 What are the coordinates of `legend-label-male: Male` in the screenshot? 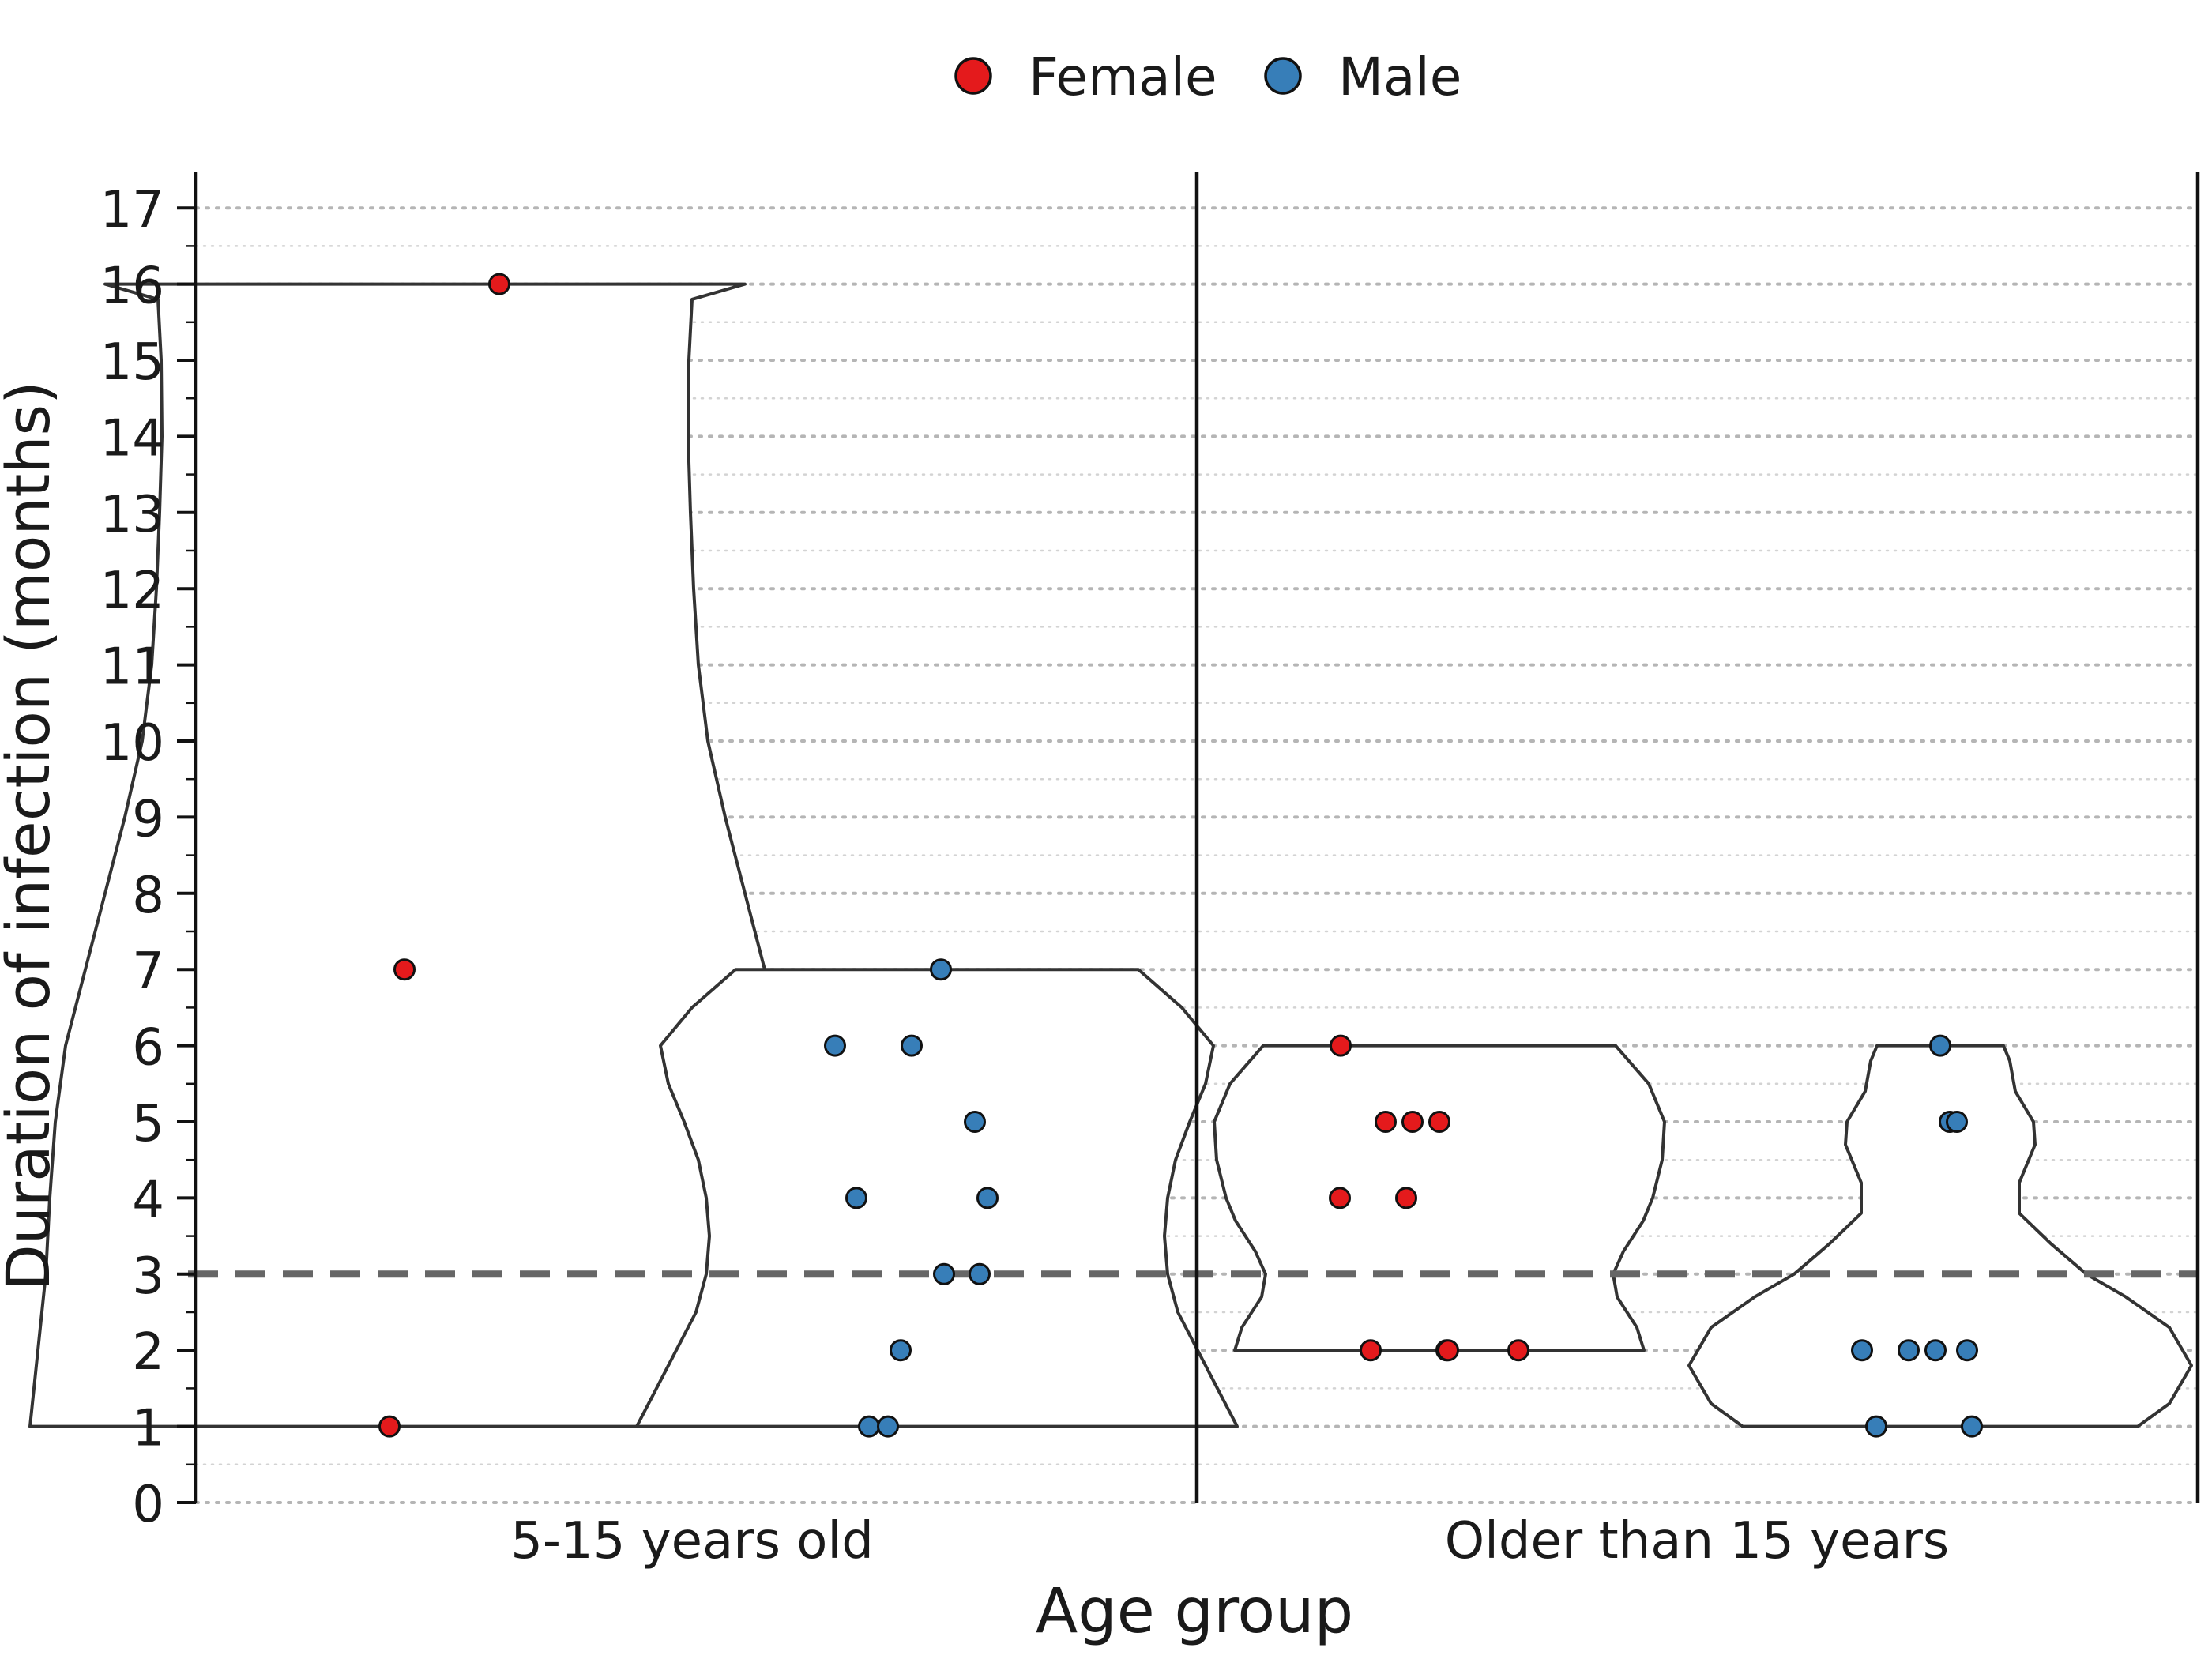 It's located at (1400, 77).